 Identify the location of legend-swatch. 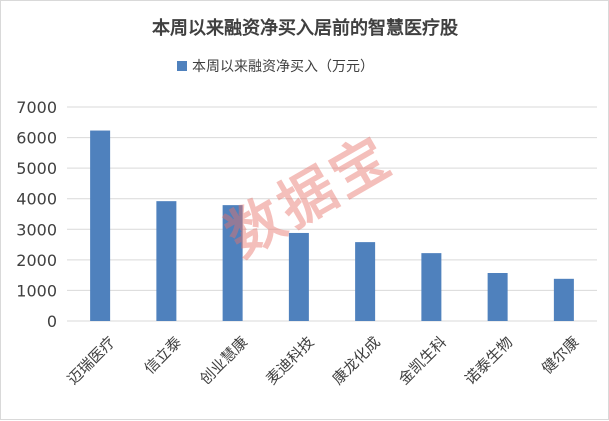
(182, 66).